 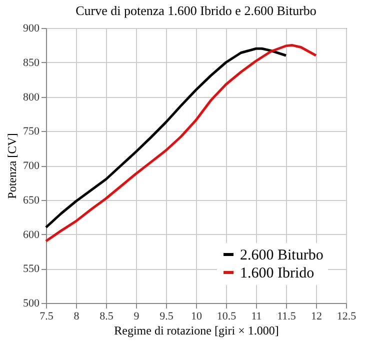 What do you see at coordinates (277, 274) in the screenshot?
I see `legend-label: 1.600 Ibrido` at bounding box center [277, 274].